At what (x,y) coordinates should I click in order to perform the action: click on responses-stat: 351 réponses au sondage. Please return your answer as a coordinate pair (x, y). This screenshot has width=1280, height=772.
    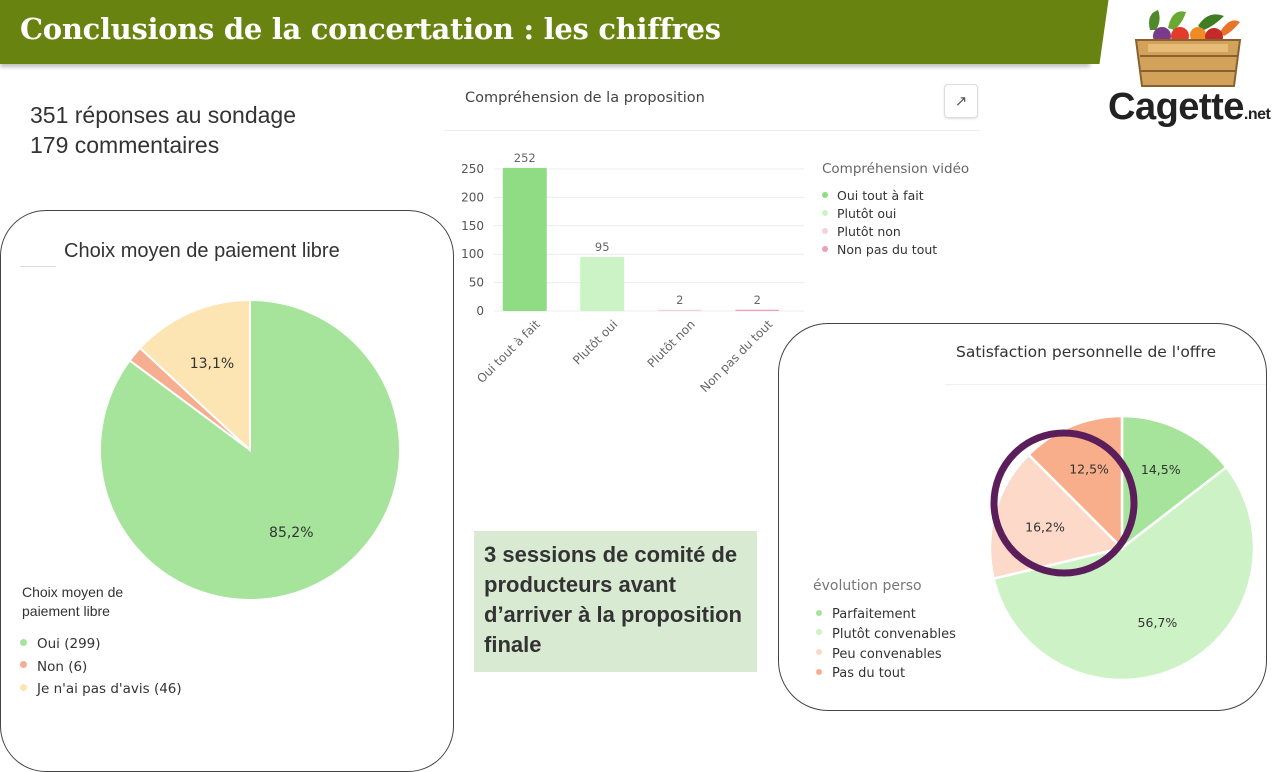
    Looking at the image, I should click on (163, 115).